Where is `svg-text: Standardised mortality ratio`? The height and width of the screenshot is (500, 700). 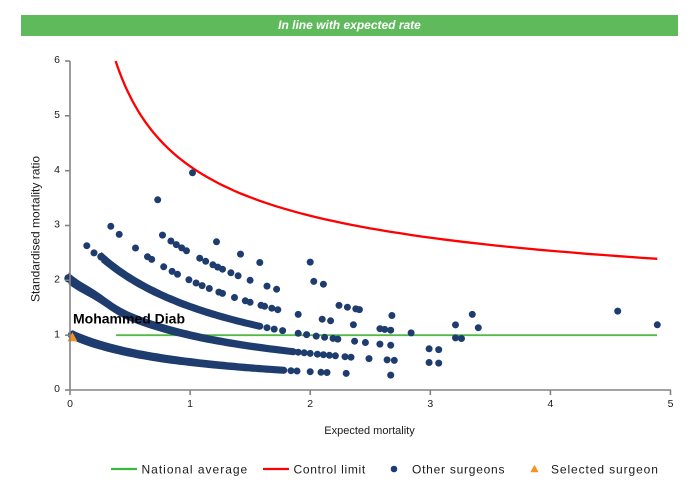
svg-text: Standardised mortality ratio is located at coordinates (36, 229).